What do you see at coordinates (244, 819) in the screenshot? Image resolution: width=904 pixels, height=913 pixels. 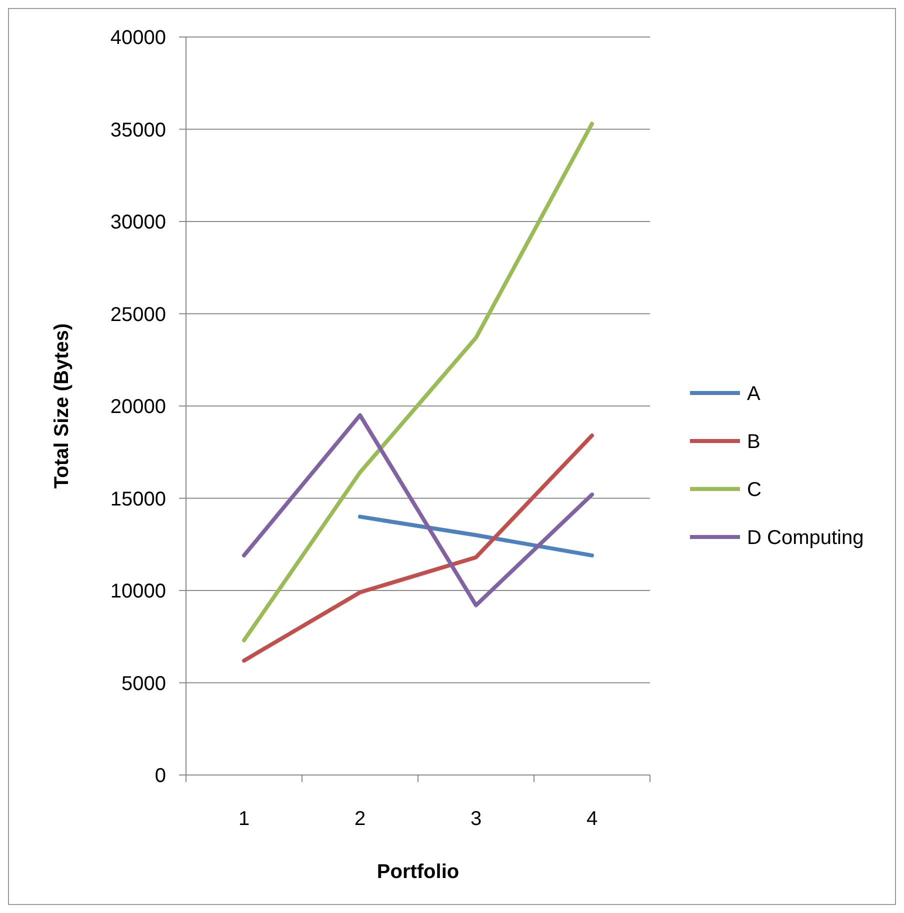 I see `x-tick-label: 1` at bounding box center [244, 819].